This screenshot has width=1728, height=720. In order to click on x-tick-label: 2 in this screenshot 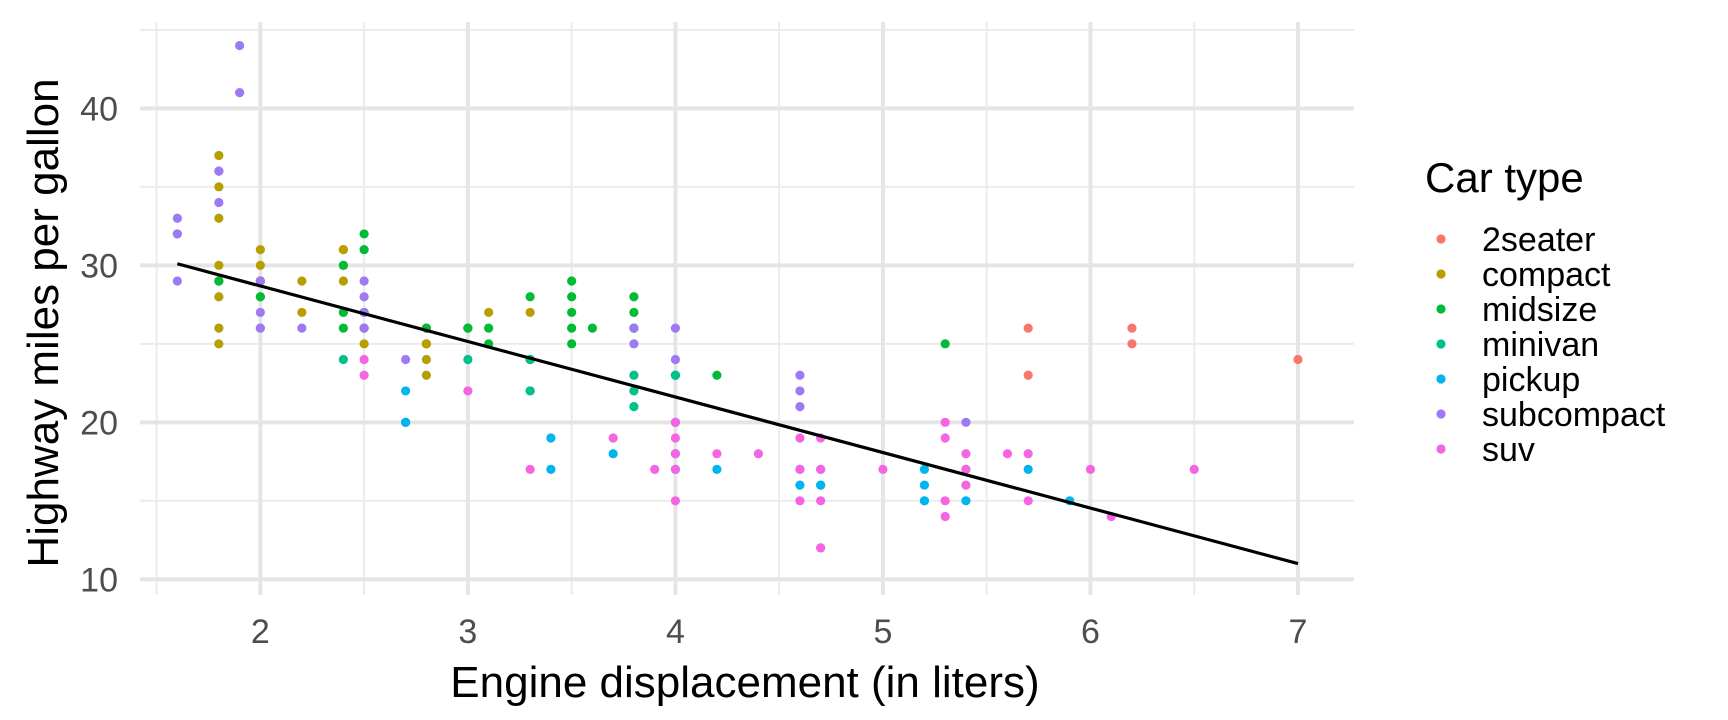, I will do `click(260, 632)`.